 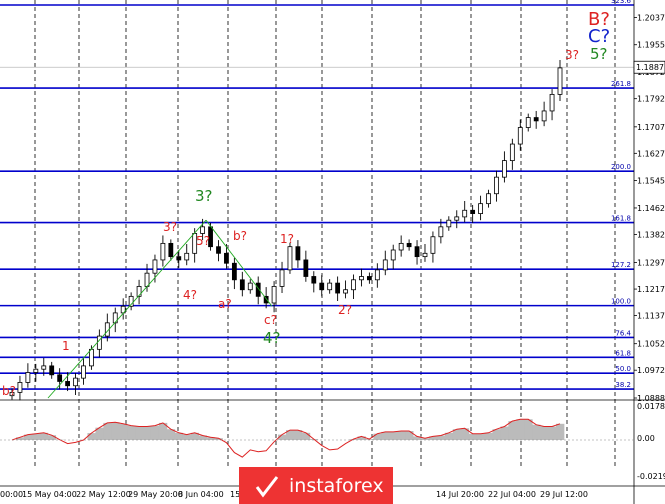 I want to click on oscillator-axis-label: 0.01782, so click(x=651, y=406).